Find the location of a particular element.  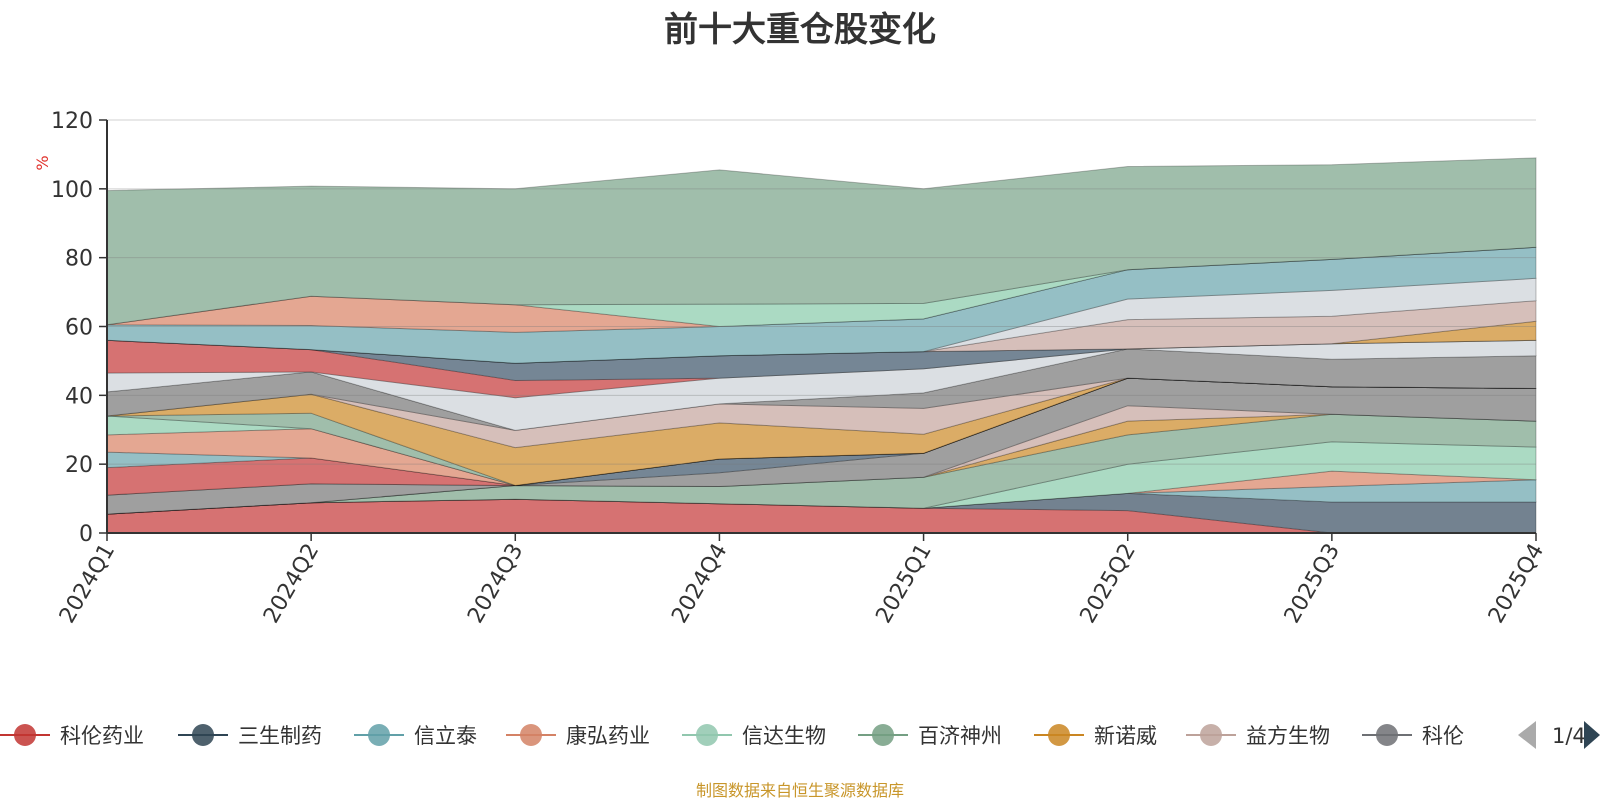

legend-item: 益方生物 is located at coordinates (1258, 736).